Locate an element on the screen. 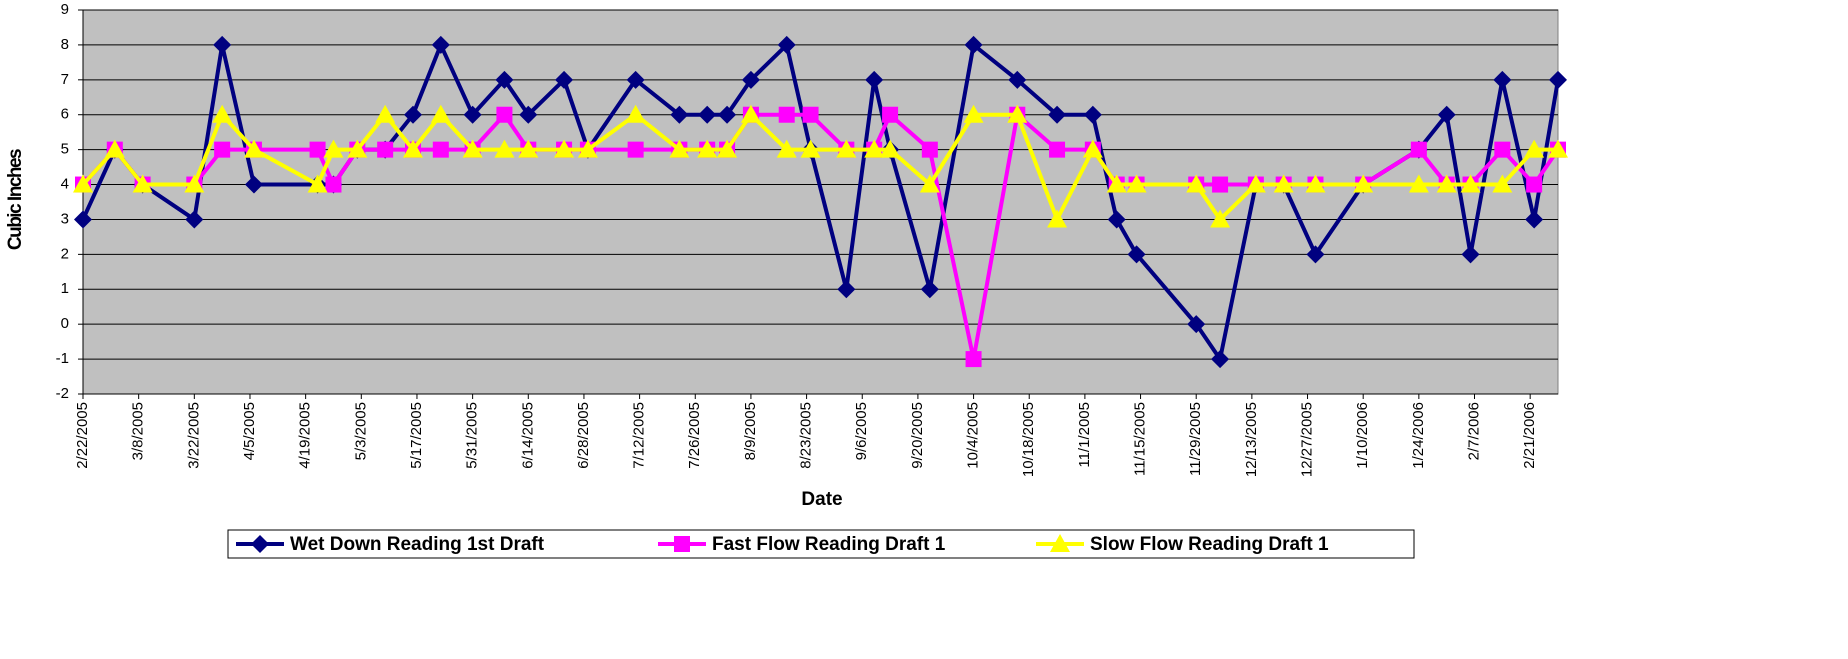 This screenshot has height=659, width=1848. x-tick-label: 11/29/2005 is located at coordinates (1195, 439).